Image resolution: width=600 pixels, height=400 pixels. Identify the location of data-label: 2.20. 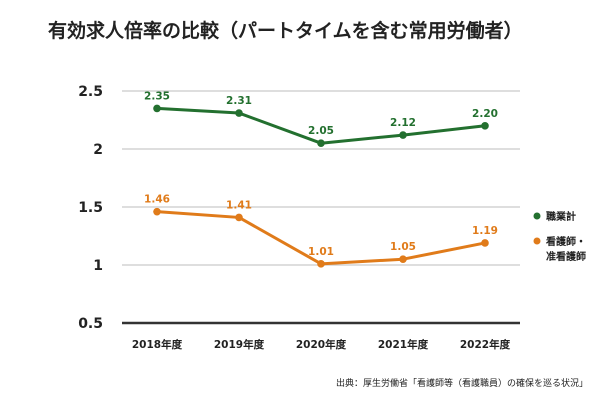
(485, 114).